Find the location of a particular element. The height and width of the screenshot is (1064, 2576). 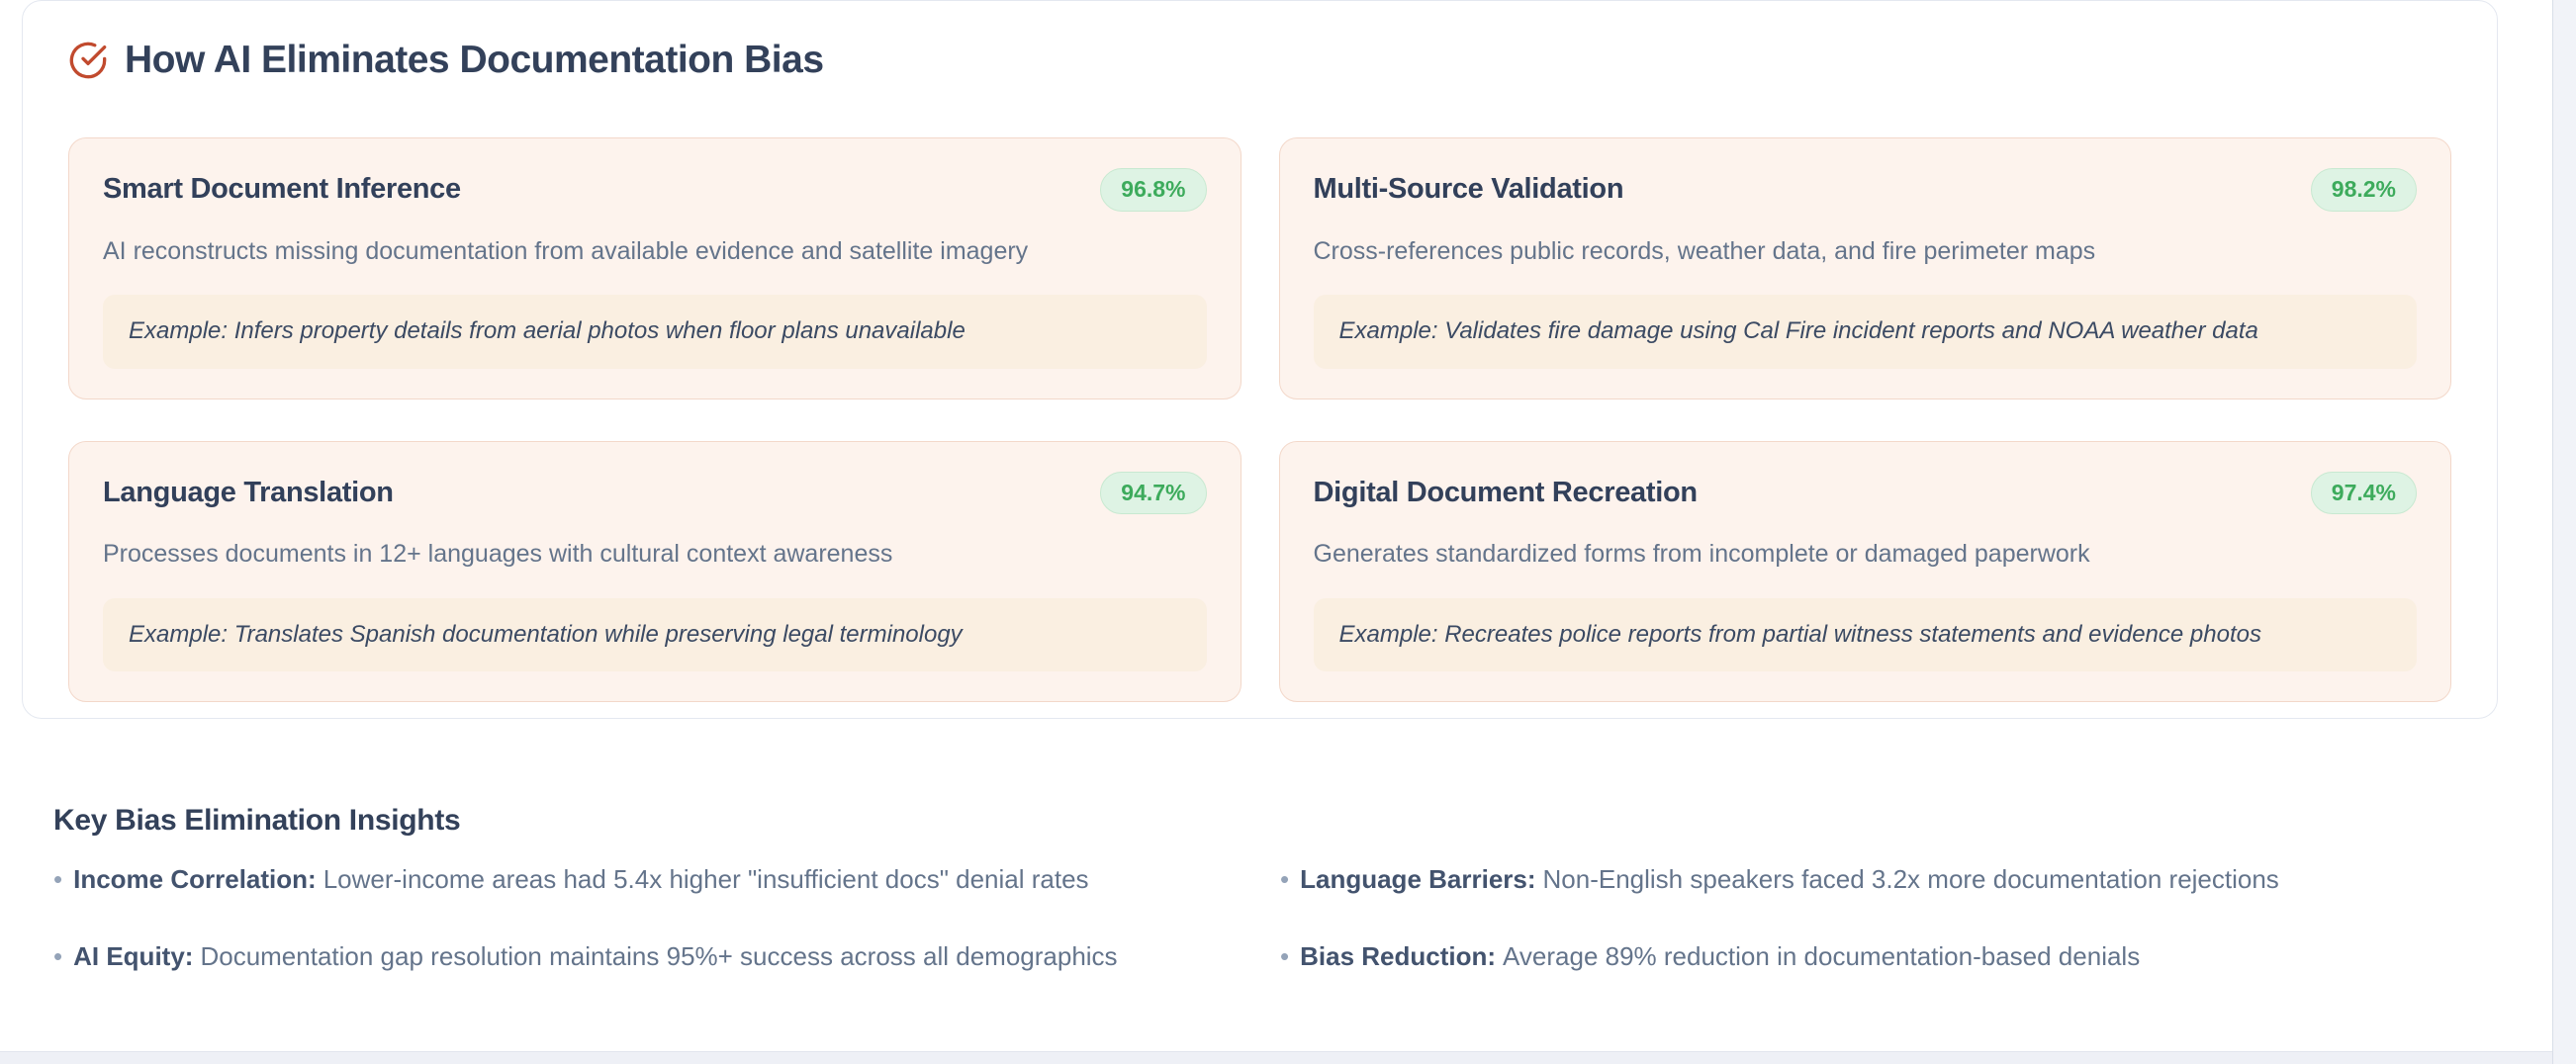

insight-label: Income Correlation: is located at coordinates (195, 879).